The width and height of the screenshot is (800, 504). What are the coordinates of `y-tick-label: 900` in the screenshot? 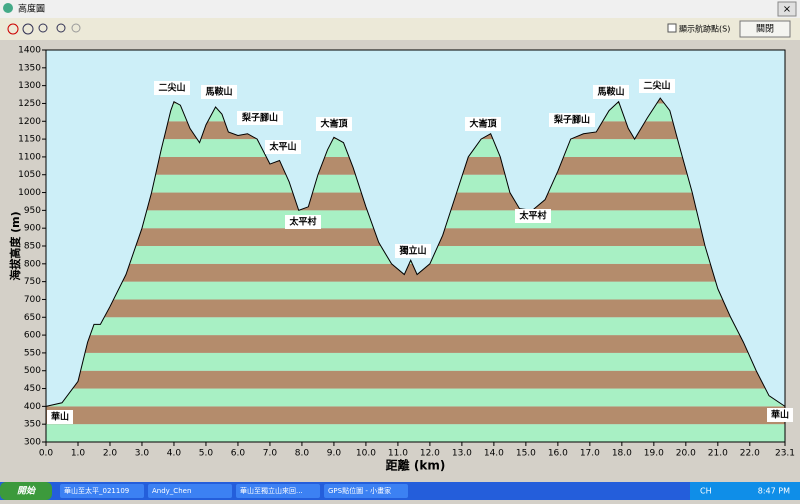 It's located at (32, 229).